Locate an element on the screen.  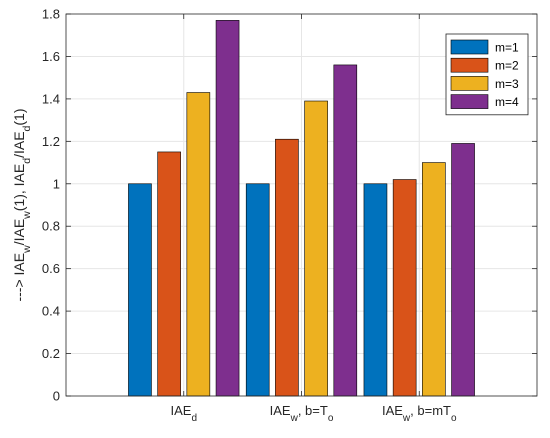
y-tick-label: 0.6 is located at coordinates (51, 268).